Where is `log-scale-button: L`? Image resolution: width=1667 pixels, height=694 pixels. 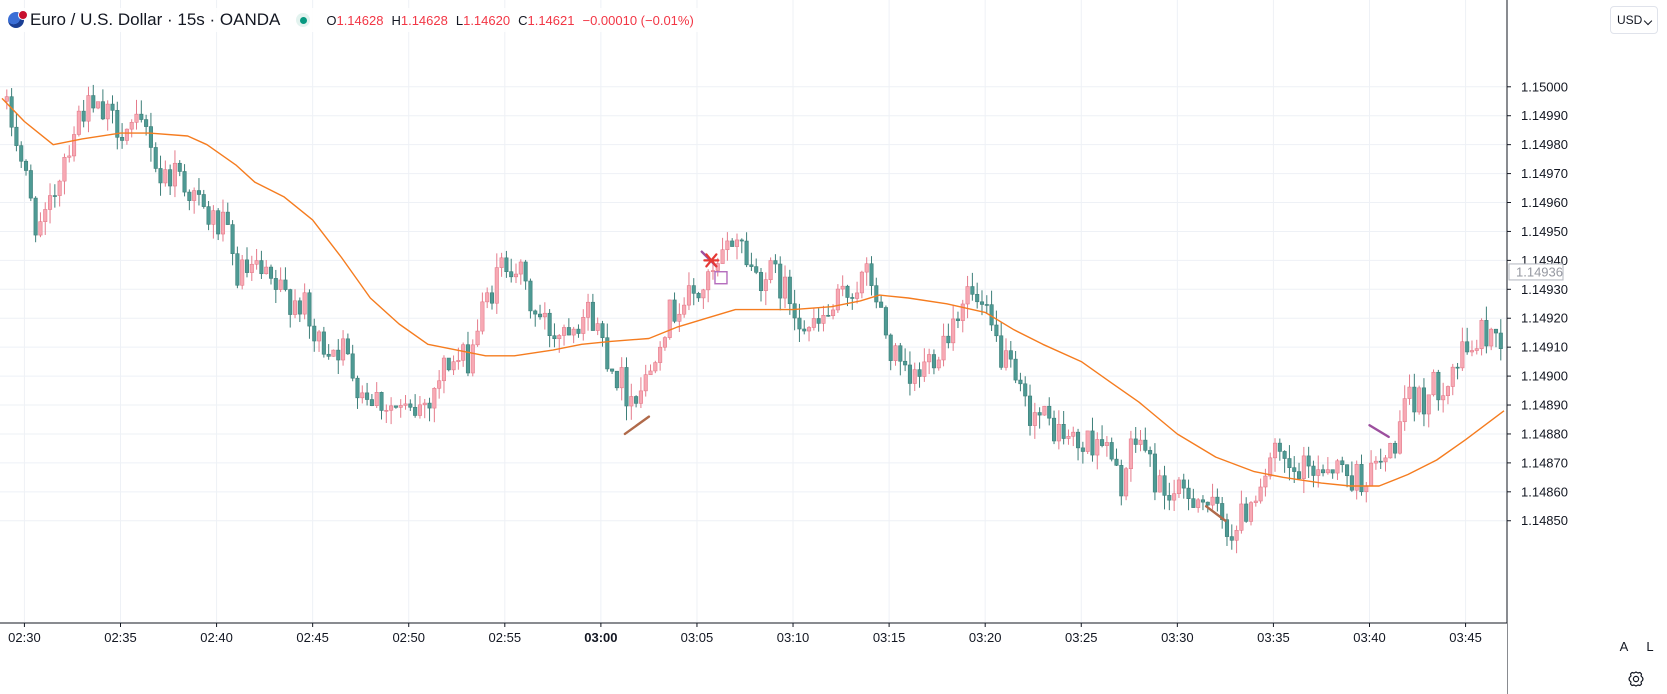
log-scale-button: L is located at coordinates (1650, 646).